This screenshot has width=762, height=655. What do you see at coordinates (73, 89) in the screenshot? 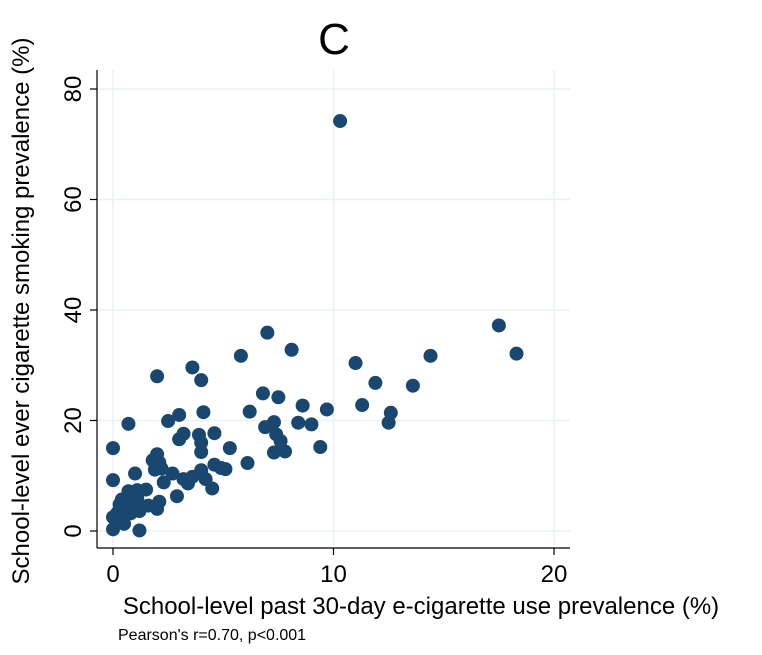
I see `y-tick-label: 80` at bounding box center [73, 89].